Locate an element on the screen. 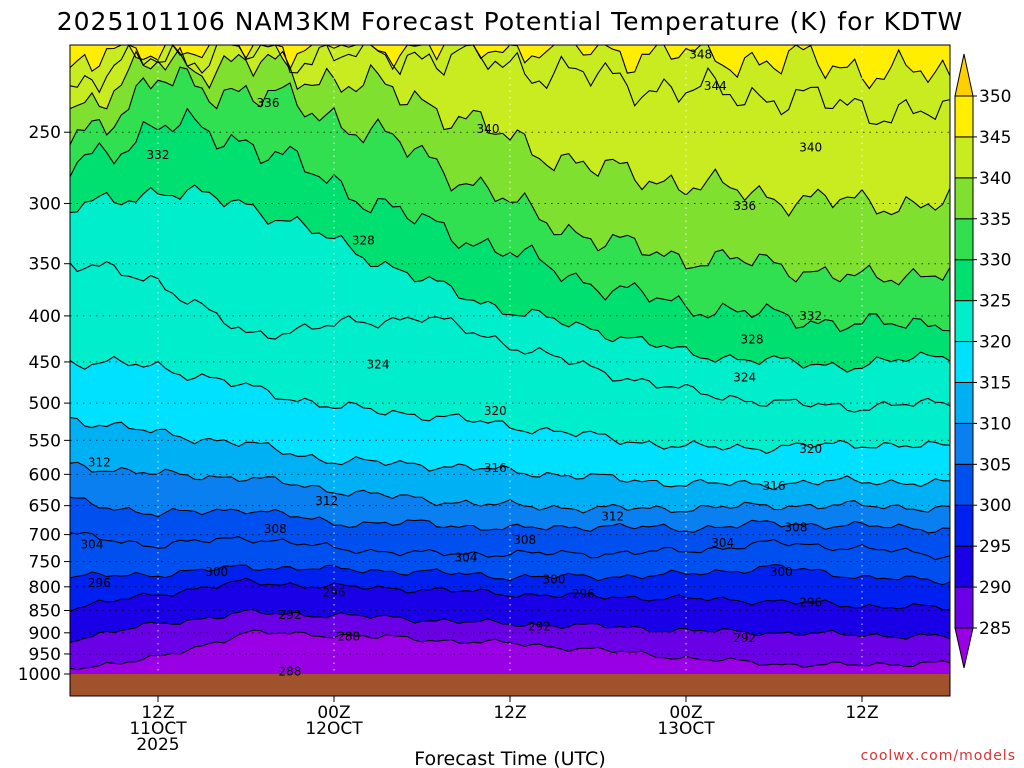  y-tick-label: 350 is located at coordinates (45, 265).